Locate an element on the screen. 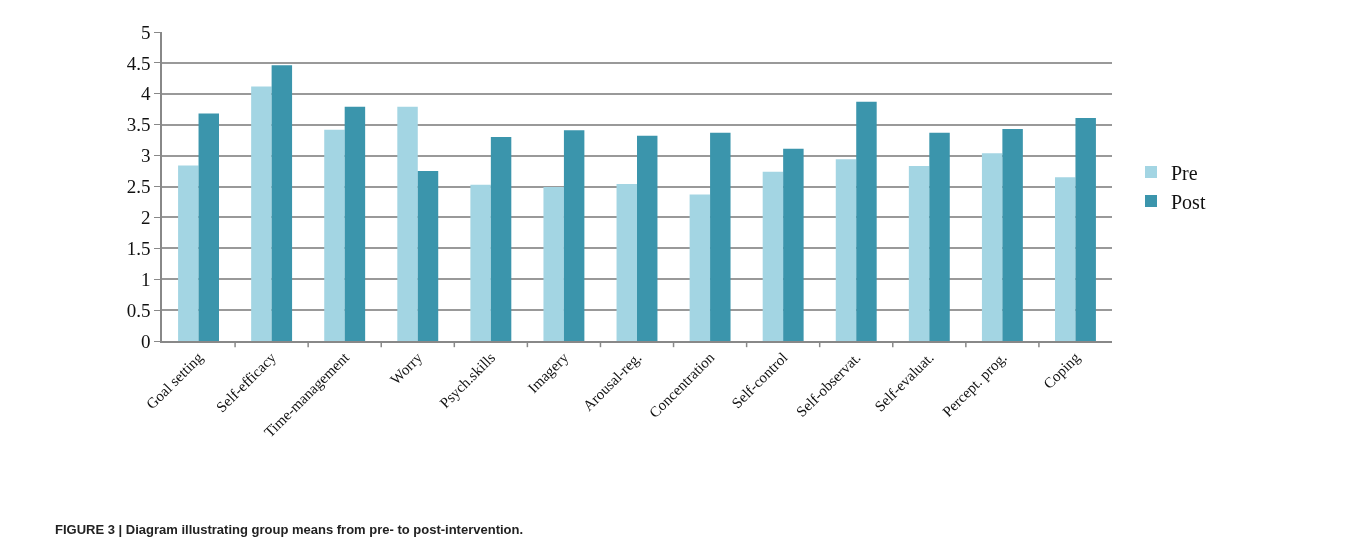 The image size is (1360, 548). y-tick-label: 0.5 is located at coordinates (138, 310).